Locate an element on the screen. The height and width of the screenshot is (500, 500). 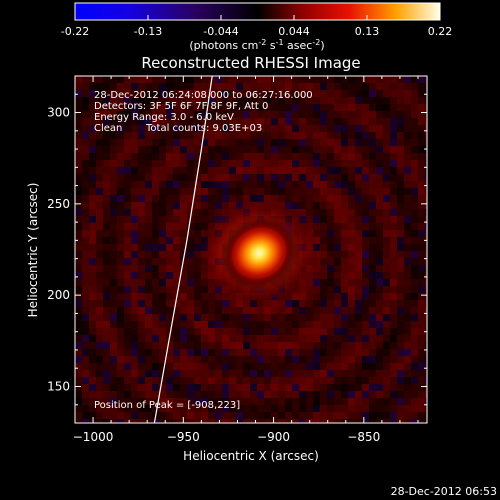
colorbar-tick-label: 0.22 is located at coordinates (440, 31).